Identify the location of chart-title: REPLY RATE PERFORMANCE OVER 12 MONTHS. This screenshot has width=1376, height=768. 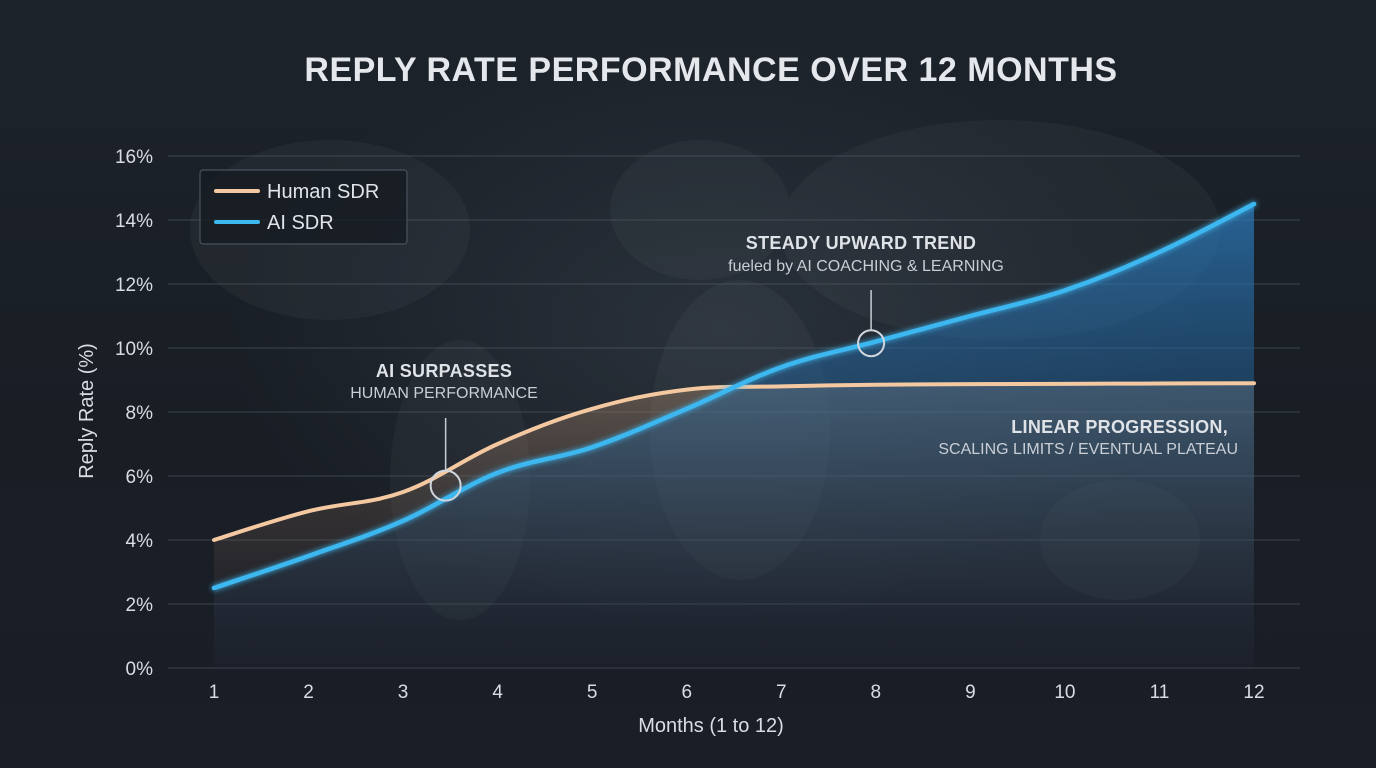
(710, 70).